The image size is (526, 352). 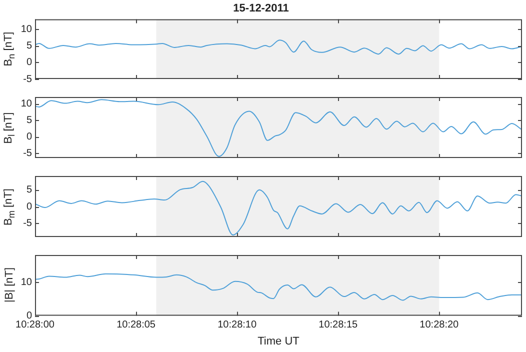 What do you see at coordinates (440, 325) in the screenshot?
I see `x-tick-label: 10:28:20` at bounding box center [440, 325].